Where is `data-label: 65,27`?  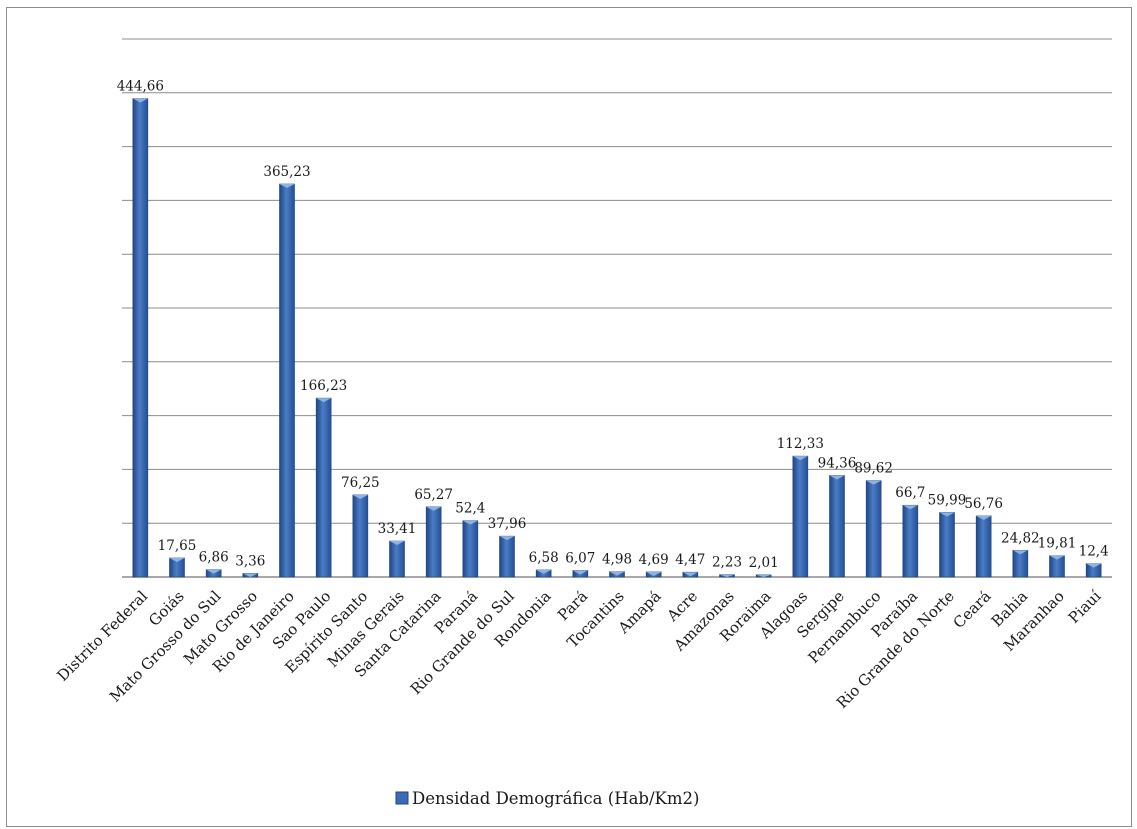
data-label: 65,27 is located at coordinates (433, 495).